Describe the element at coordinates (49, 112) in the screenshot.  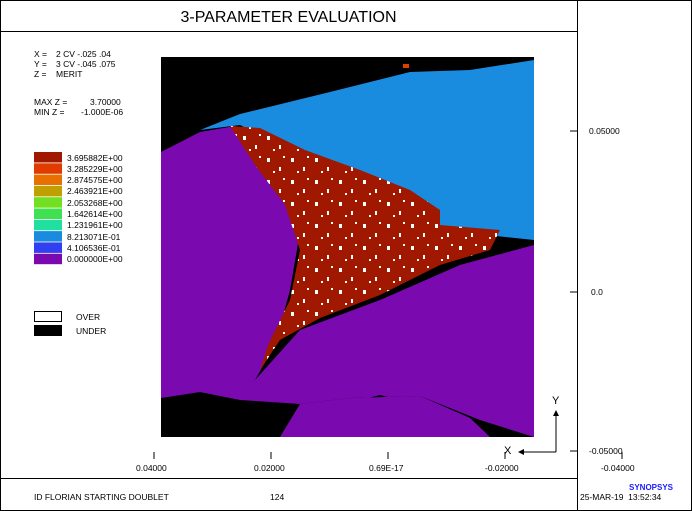
I see `min-z-key: MIN Z =` at that location.